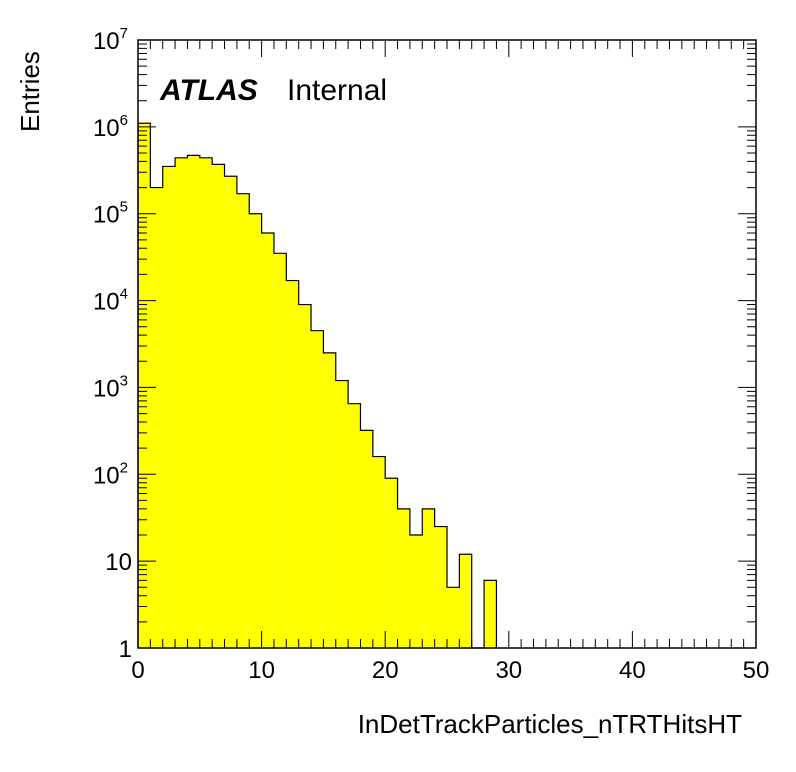 The width and height of the screenshot is (796, 772). Describe the element at coordinates (756, 670) in the screenshot. I see `x-tick-label: 50` at that location.